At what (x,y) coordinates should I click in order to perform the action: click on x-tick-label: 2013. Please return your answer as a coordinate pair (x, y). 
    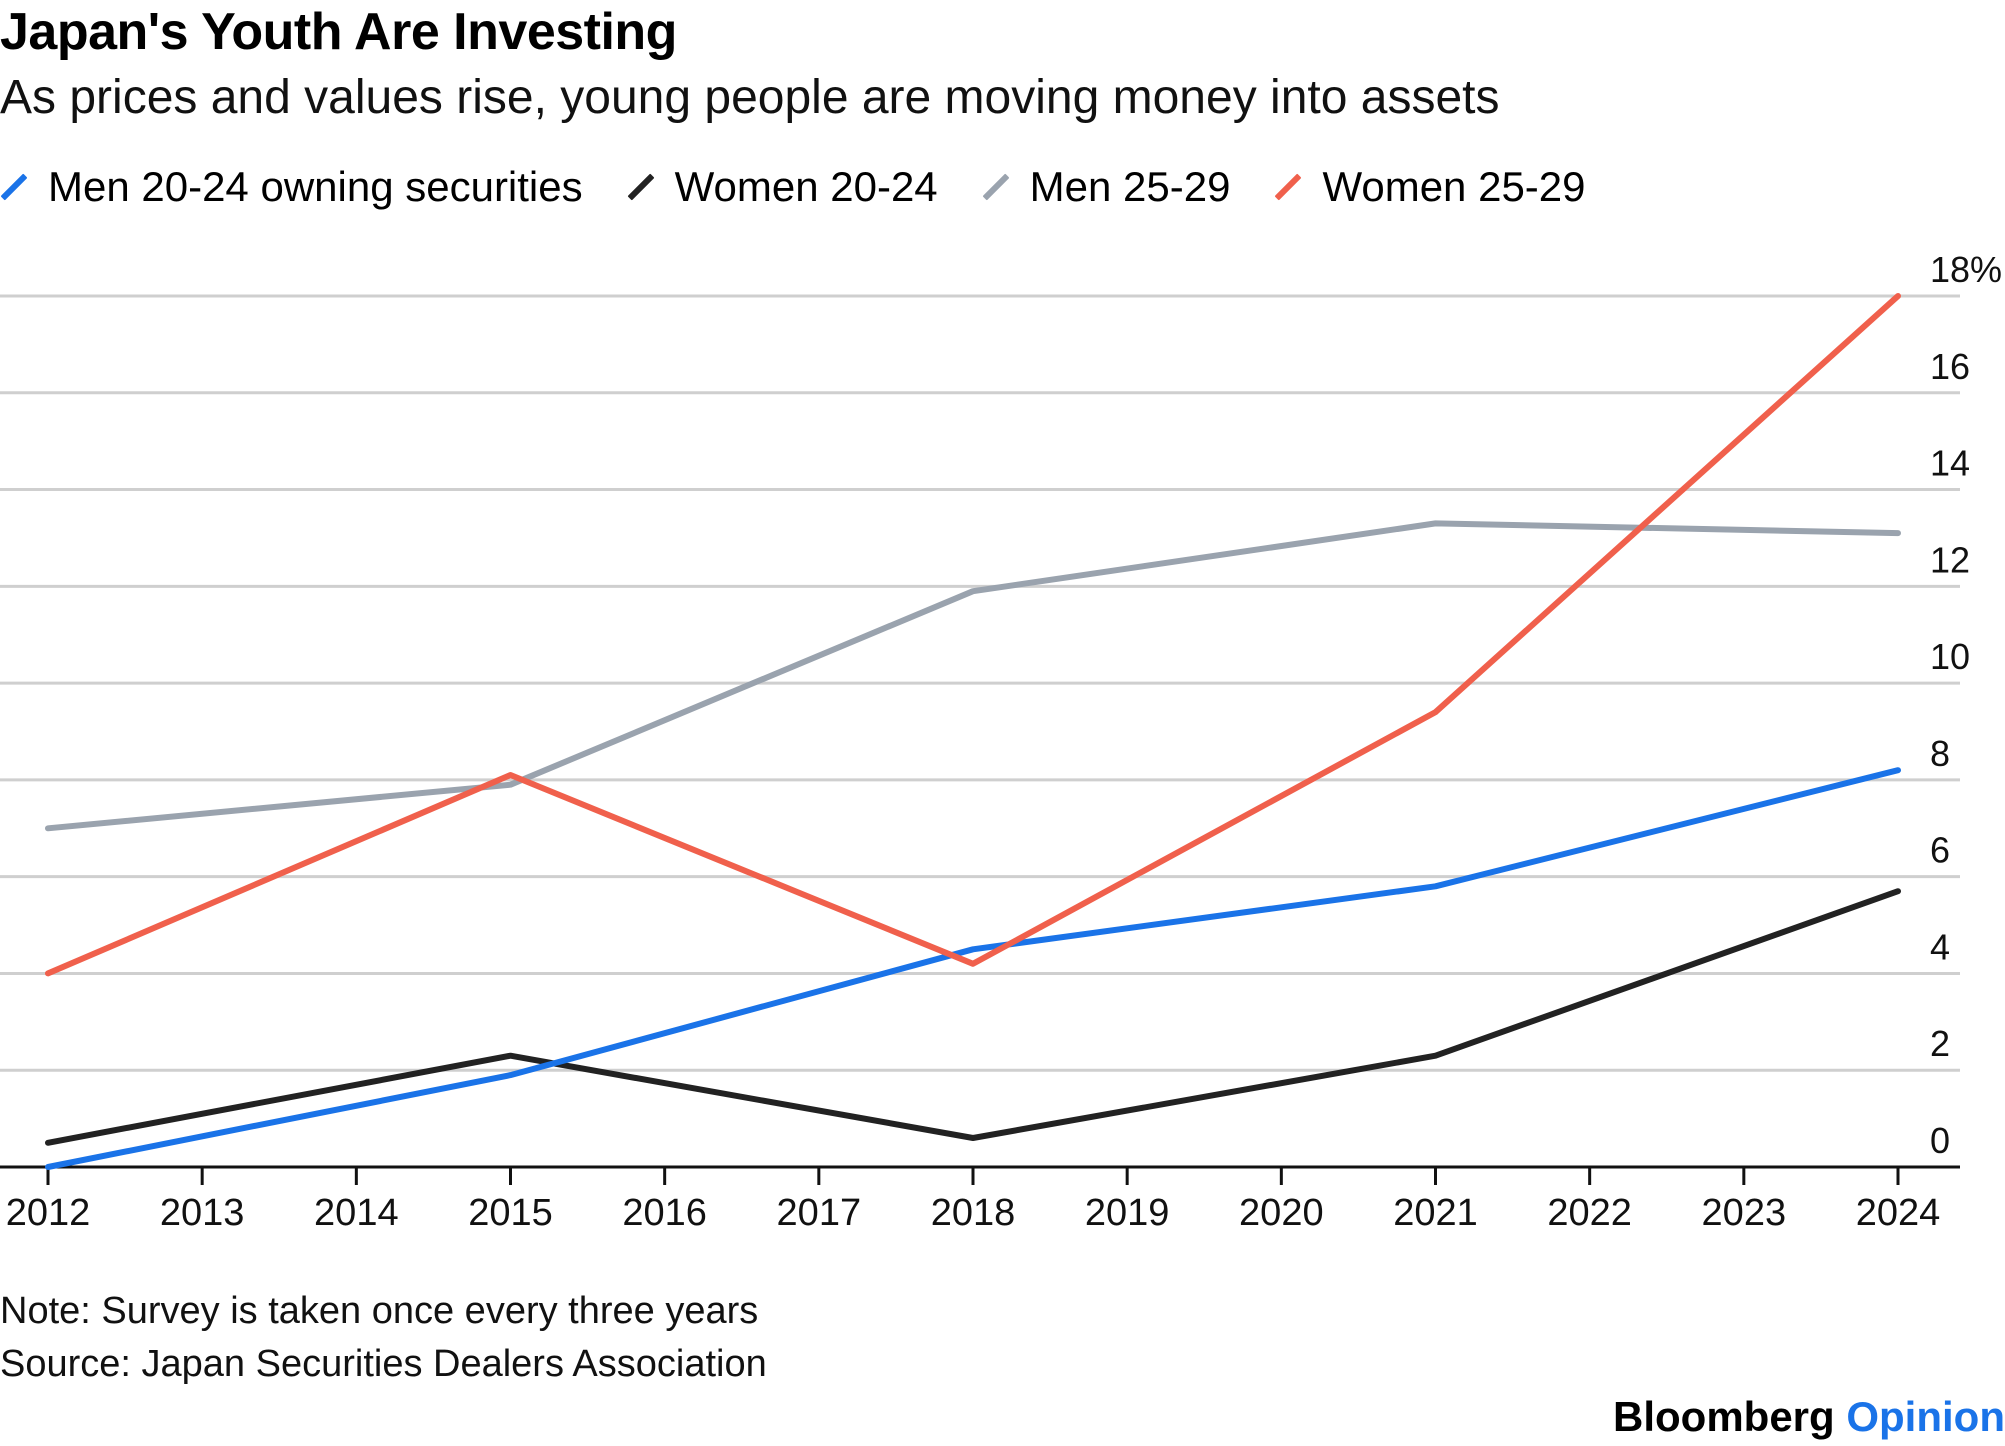
    Looking at the image, I should click on (202, 1213).